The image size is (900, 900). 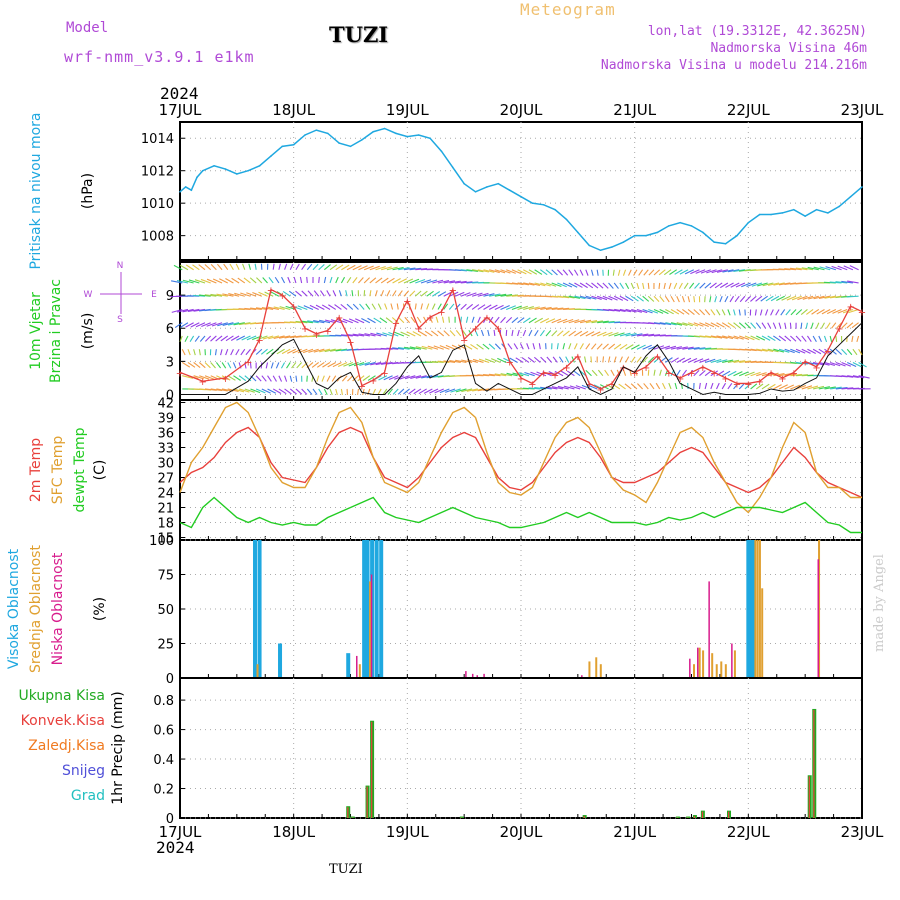 What do you see at coordinates (88, 331) in the screenshot?
I see `y-axis-label: (m/s)` at bounding box center [88, 331].